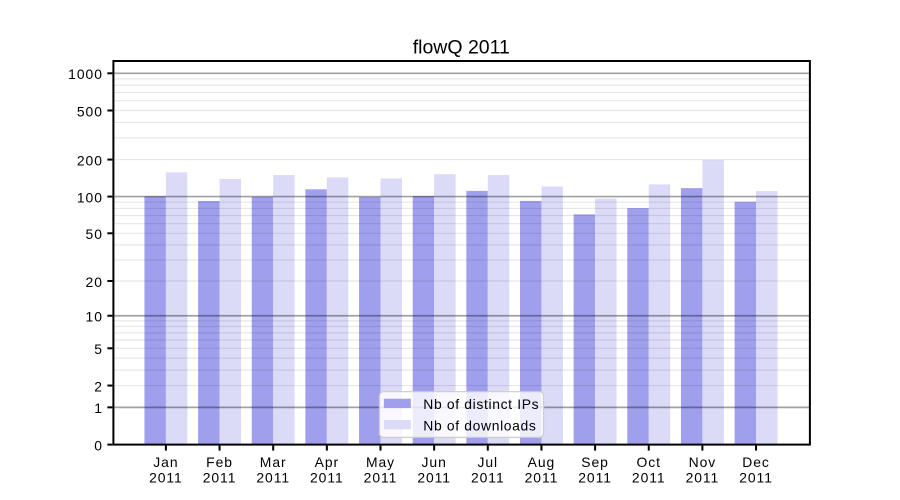  Describe the element at coordinates (94, 317) in the screenshot. I see `svg-text: 10` at that location.